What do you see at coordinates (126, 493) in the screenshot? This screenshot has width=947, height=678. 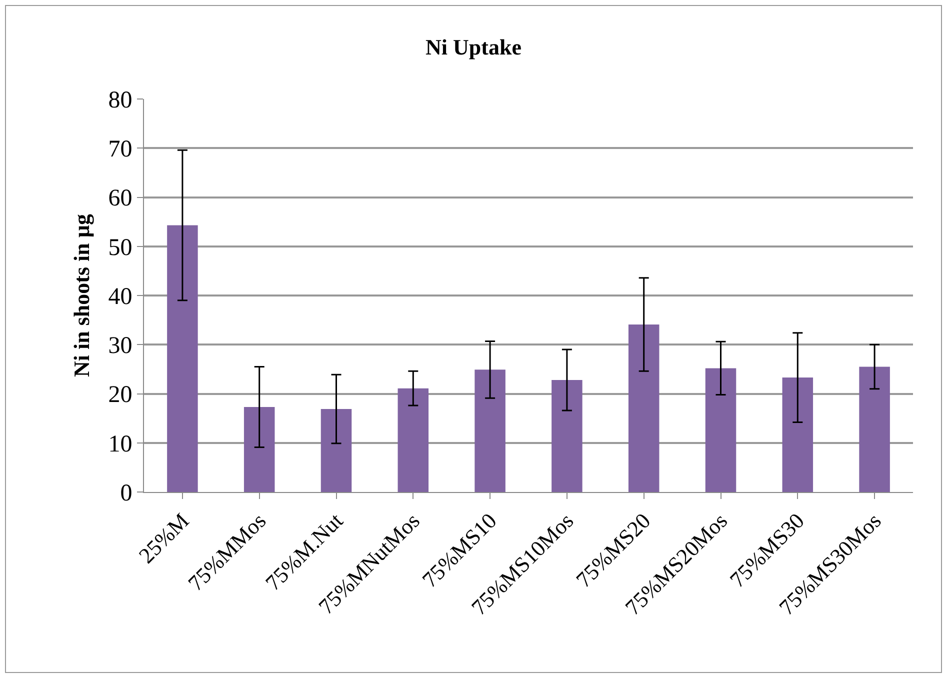 I see `y-tick-label: 0` at bounding box center [126, 493].